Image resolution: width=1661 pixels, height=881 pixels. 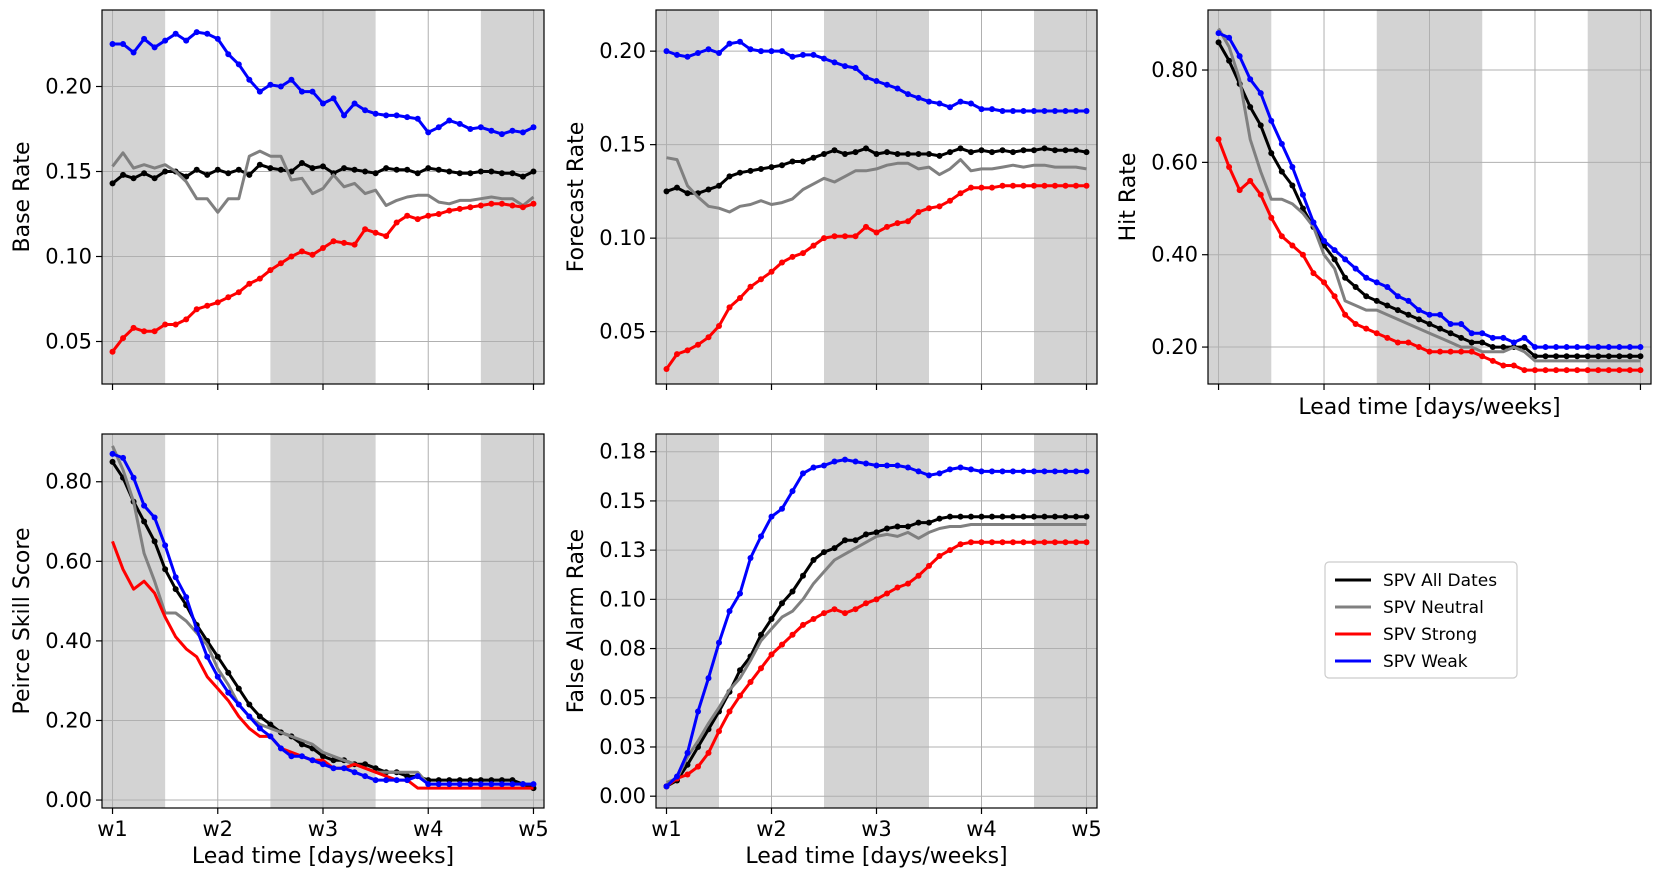 I want to click on series-spv-strong, so click(x=322, y=665).